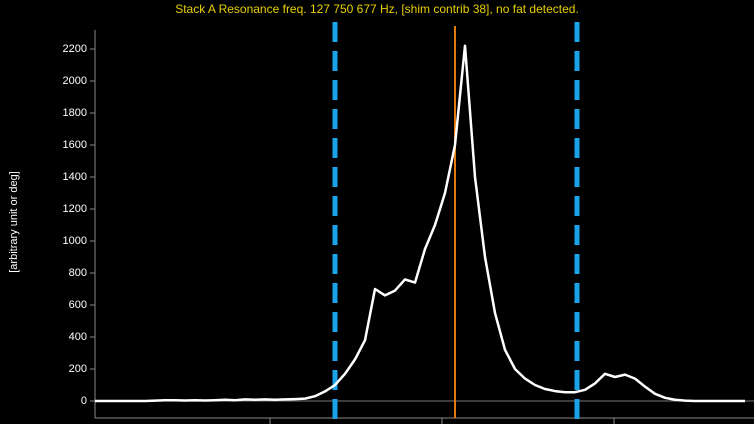 The height and width of the screenshot is (424, 754). I want to click on y-tick-label: 600, so click(78, 305).